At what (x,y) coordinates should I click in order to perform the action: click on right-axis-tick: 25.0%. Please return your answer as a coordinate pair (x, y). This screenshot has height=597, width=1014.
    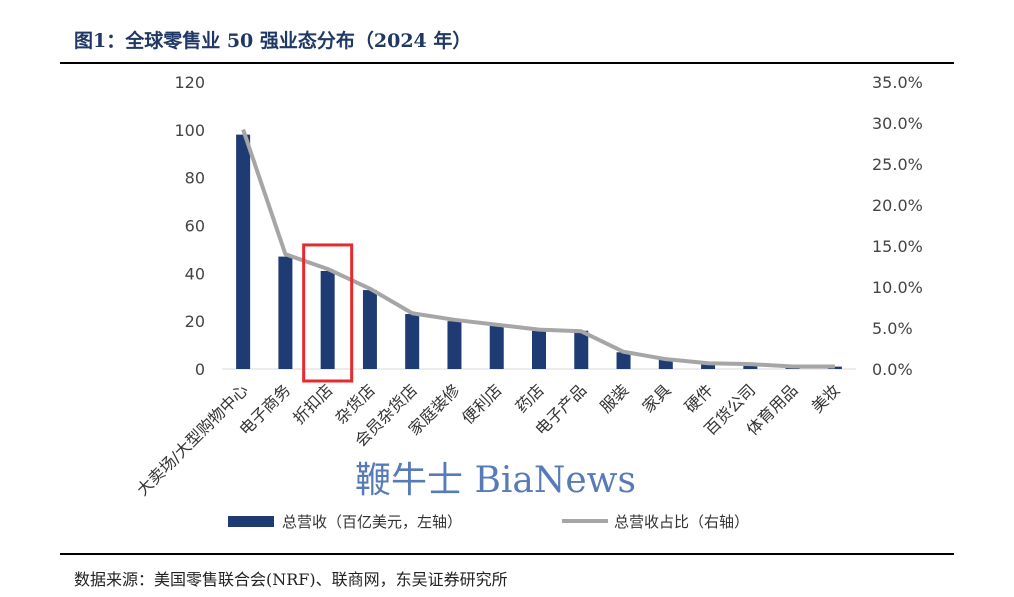
    Looking at the image, I should click on (897, 164).